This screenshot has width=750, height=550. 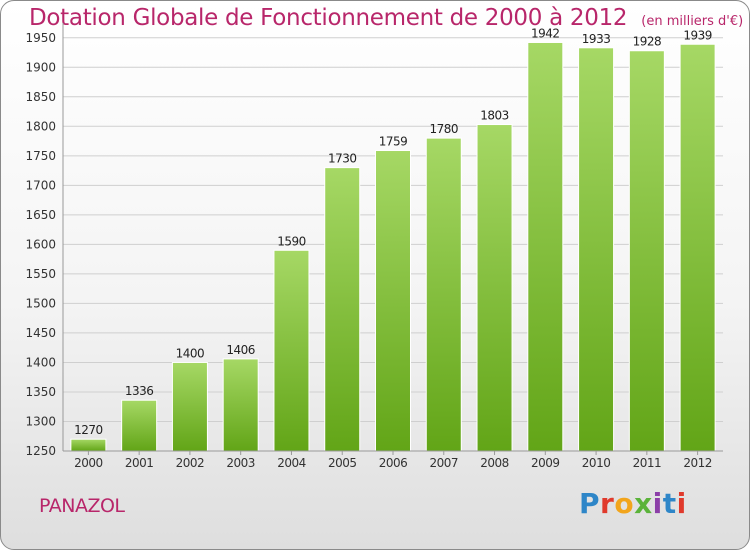 What do you see at coordinates (647, 463) in the screenshot?
I see `x-tick-label-2011: 2011` at bounding box center [647, 463].